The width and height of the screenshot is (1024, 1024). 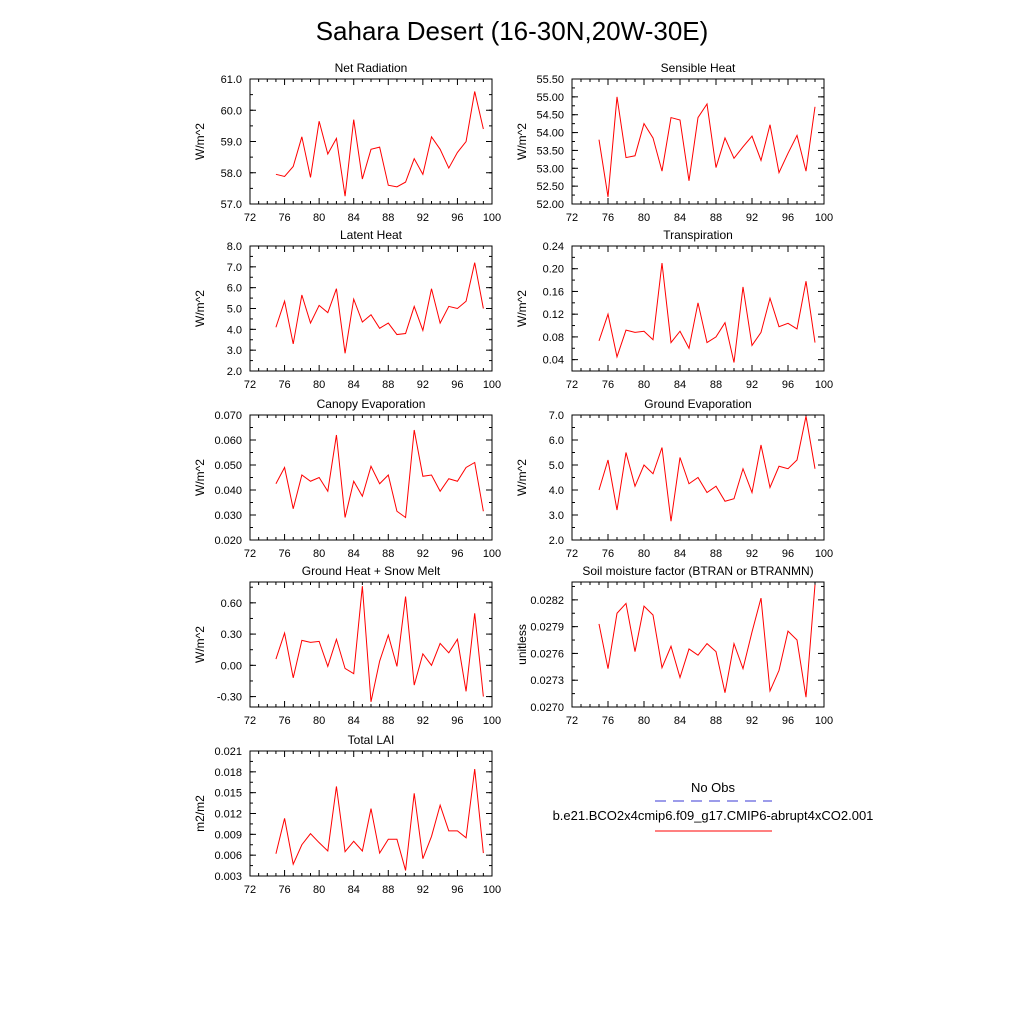 I want to click on y-tick-label: 0.00, so click(x=231, y=666).